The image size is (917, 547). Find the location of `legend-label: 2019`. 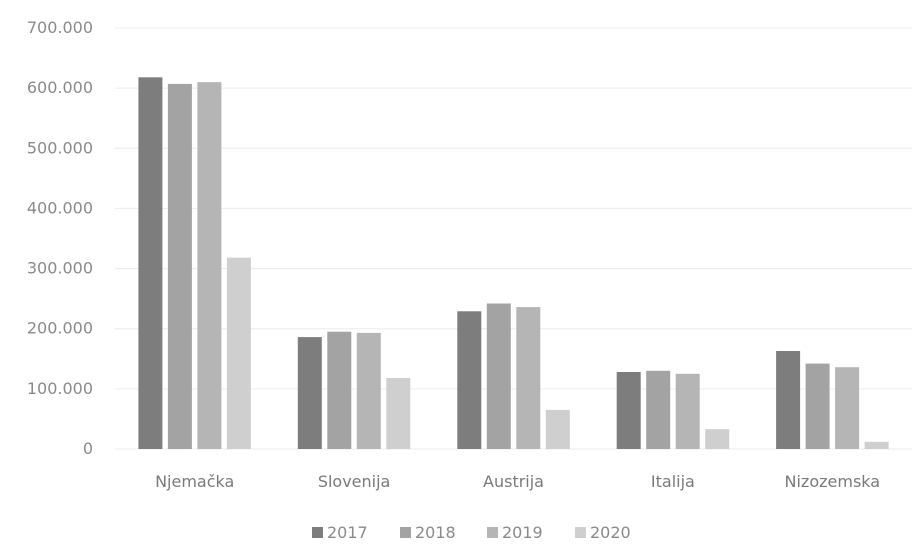

legend-label: 2019 is located at coordinates (522, 532).